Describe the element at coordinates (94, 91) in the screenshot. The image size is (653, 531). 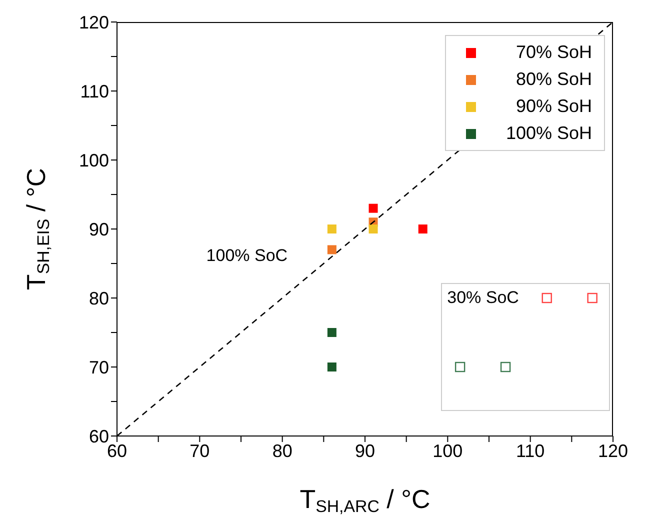
I see `y-tick-label: 110` at that location.